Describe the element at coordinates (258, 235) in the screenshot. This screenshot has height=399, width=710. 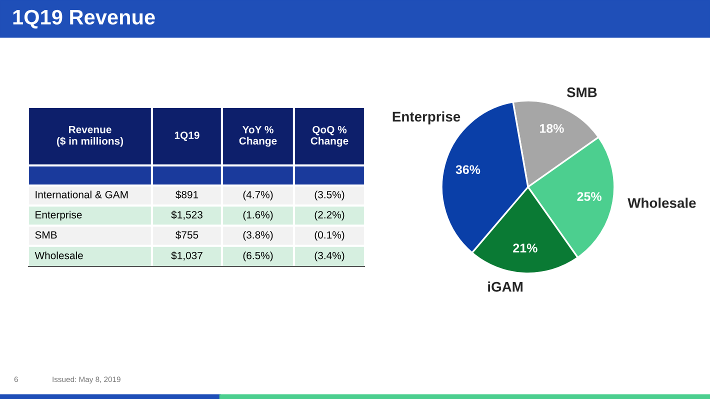
I see `text: (3.8%)` at that location.